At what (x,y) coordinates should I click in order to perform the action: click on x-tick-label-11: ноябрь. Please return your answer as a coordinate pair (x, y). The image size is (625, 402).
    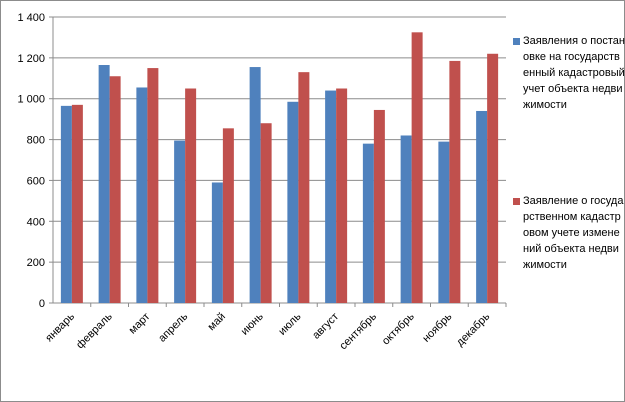
    Looking at the image, I should click on (437, 327).